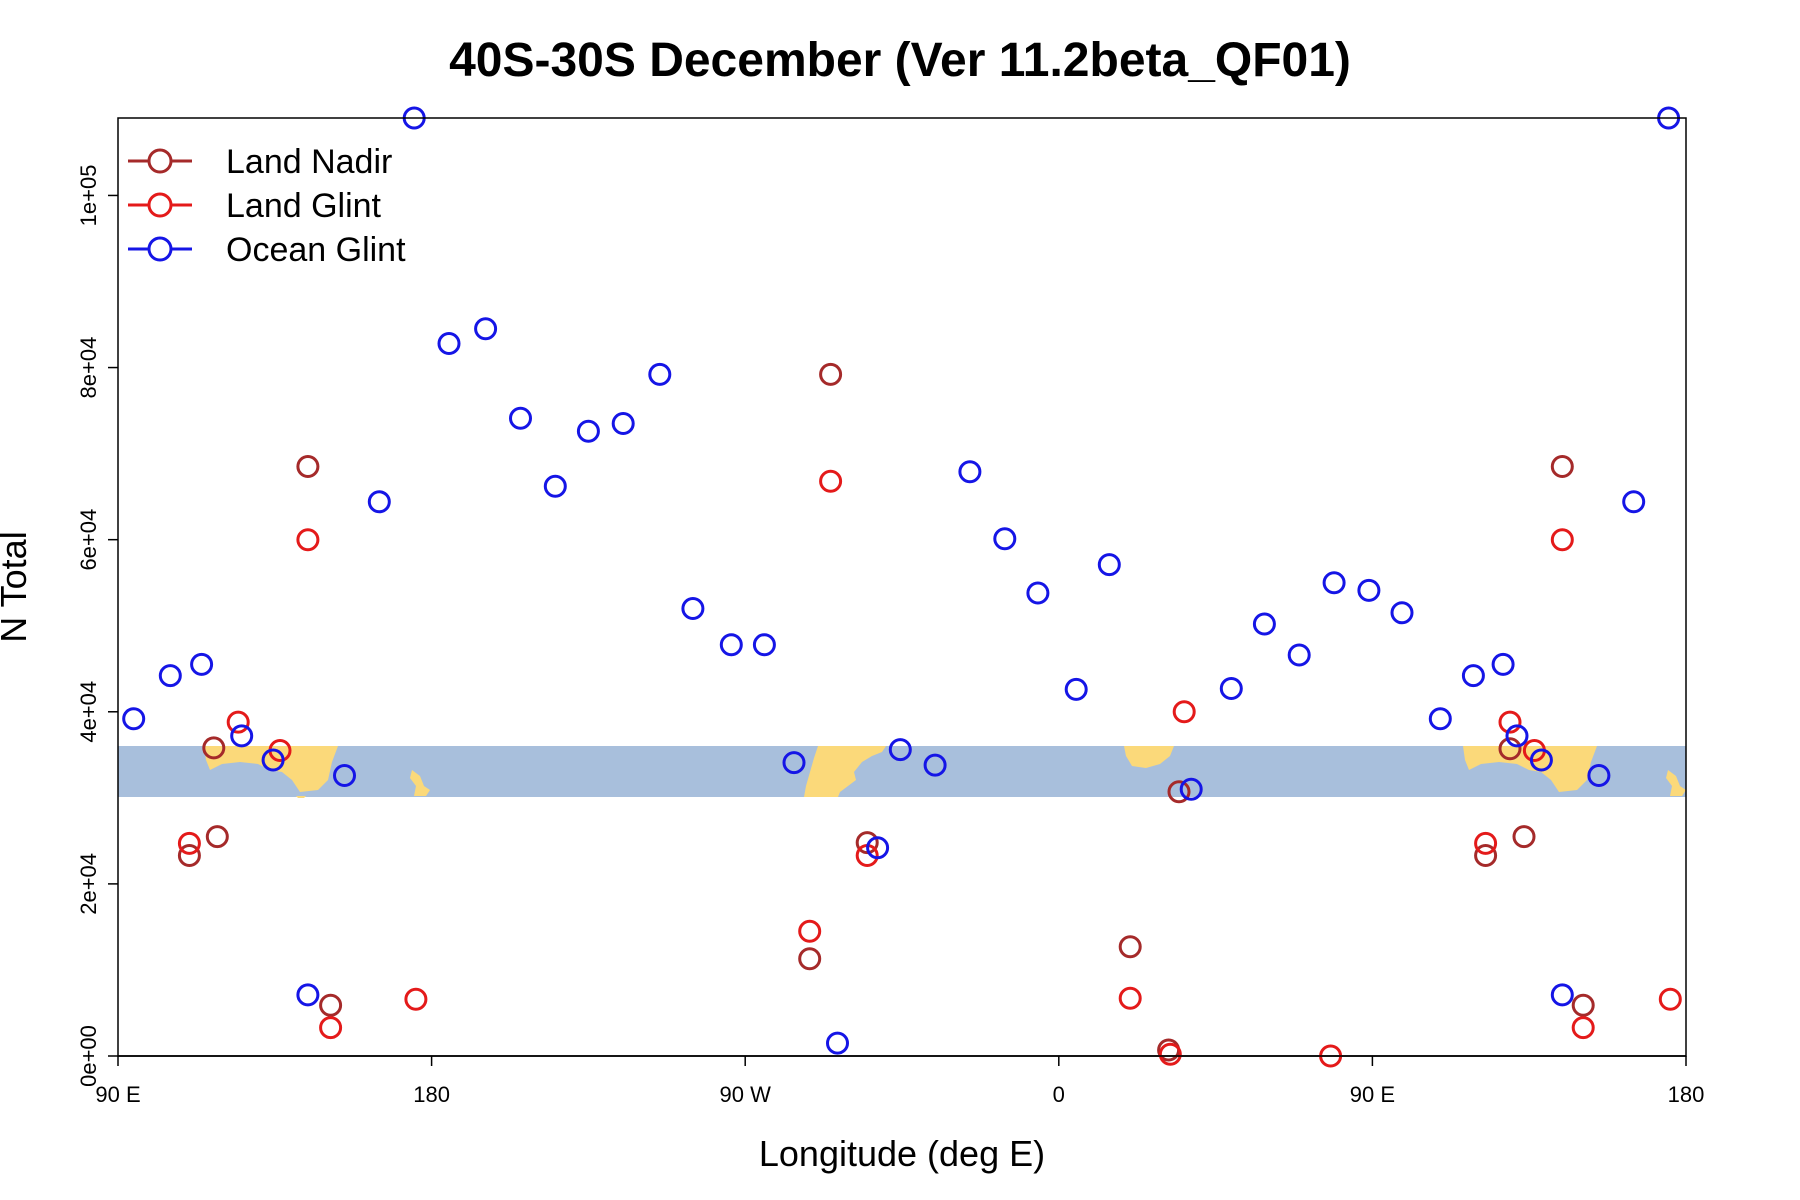 Image resolution: width=1800 pixels, height=1200 pixels. What do you see at coordinates (267, 206) in the screenshot?
I see `legend: Land Nadir Land Glint Ocean Glint` at bounding box center [267, 206].